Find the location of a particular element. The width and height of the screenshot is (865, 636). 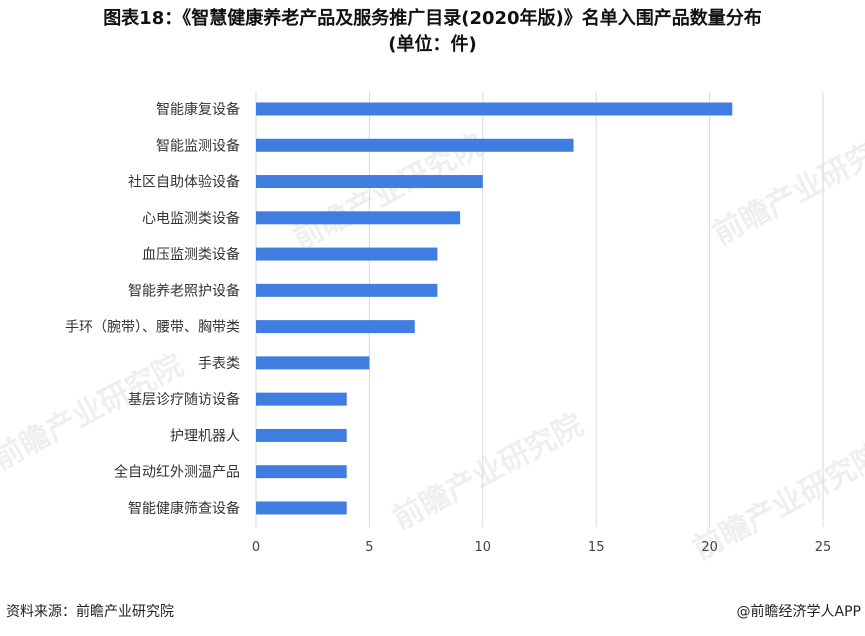

x-tick-label: 20 is located at coordinates (709, 547).